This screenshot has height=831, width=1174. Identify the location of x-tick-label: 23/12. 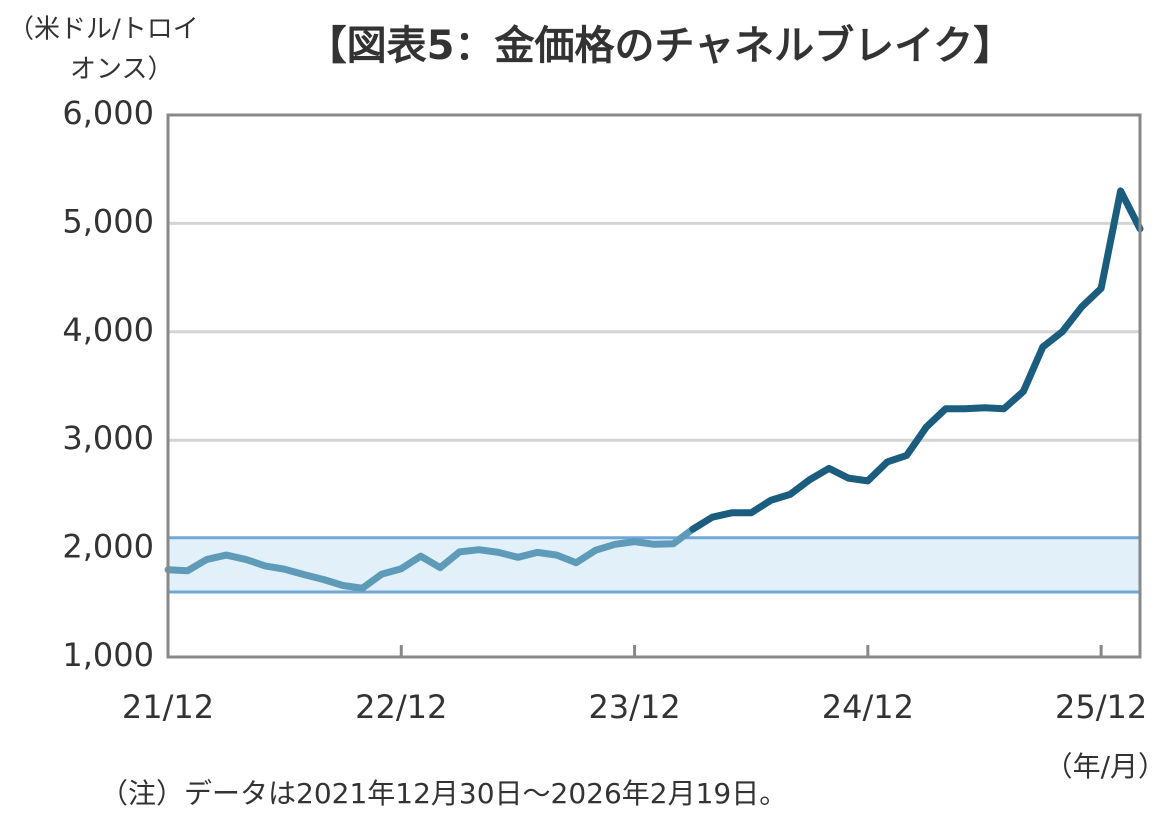
(634, 707).